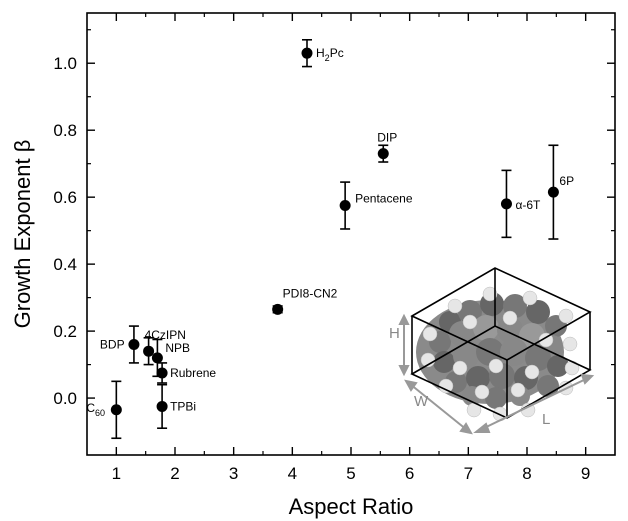  What do you see at coordinates (310, 293) in the screenshot?
I see `point-label: PDI8-CN2` at bounding box center [310, 293].